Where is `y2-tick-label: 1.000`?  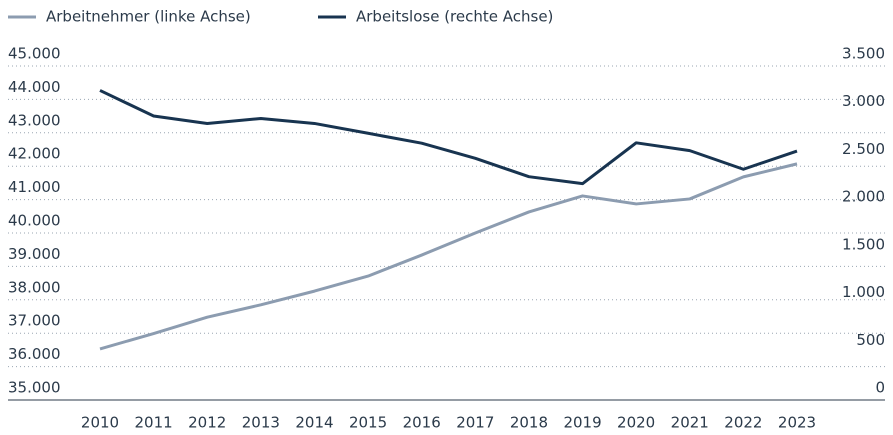
y2-tick-label: 1.000 is located at coordinates (863, 292).